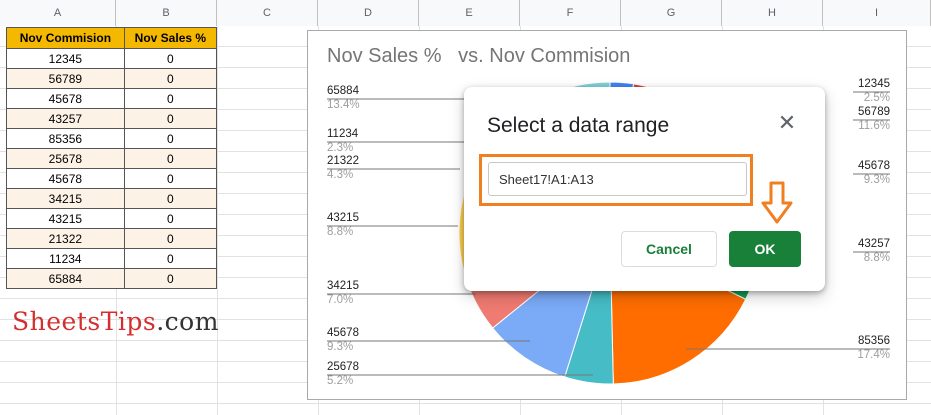 This screenshot has width=931, height=415. What do you see at coordinates (65, 238) in the screenshot?
I see `commision-cell: 21322` at bounding box center [65, 238].